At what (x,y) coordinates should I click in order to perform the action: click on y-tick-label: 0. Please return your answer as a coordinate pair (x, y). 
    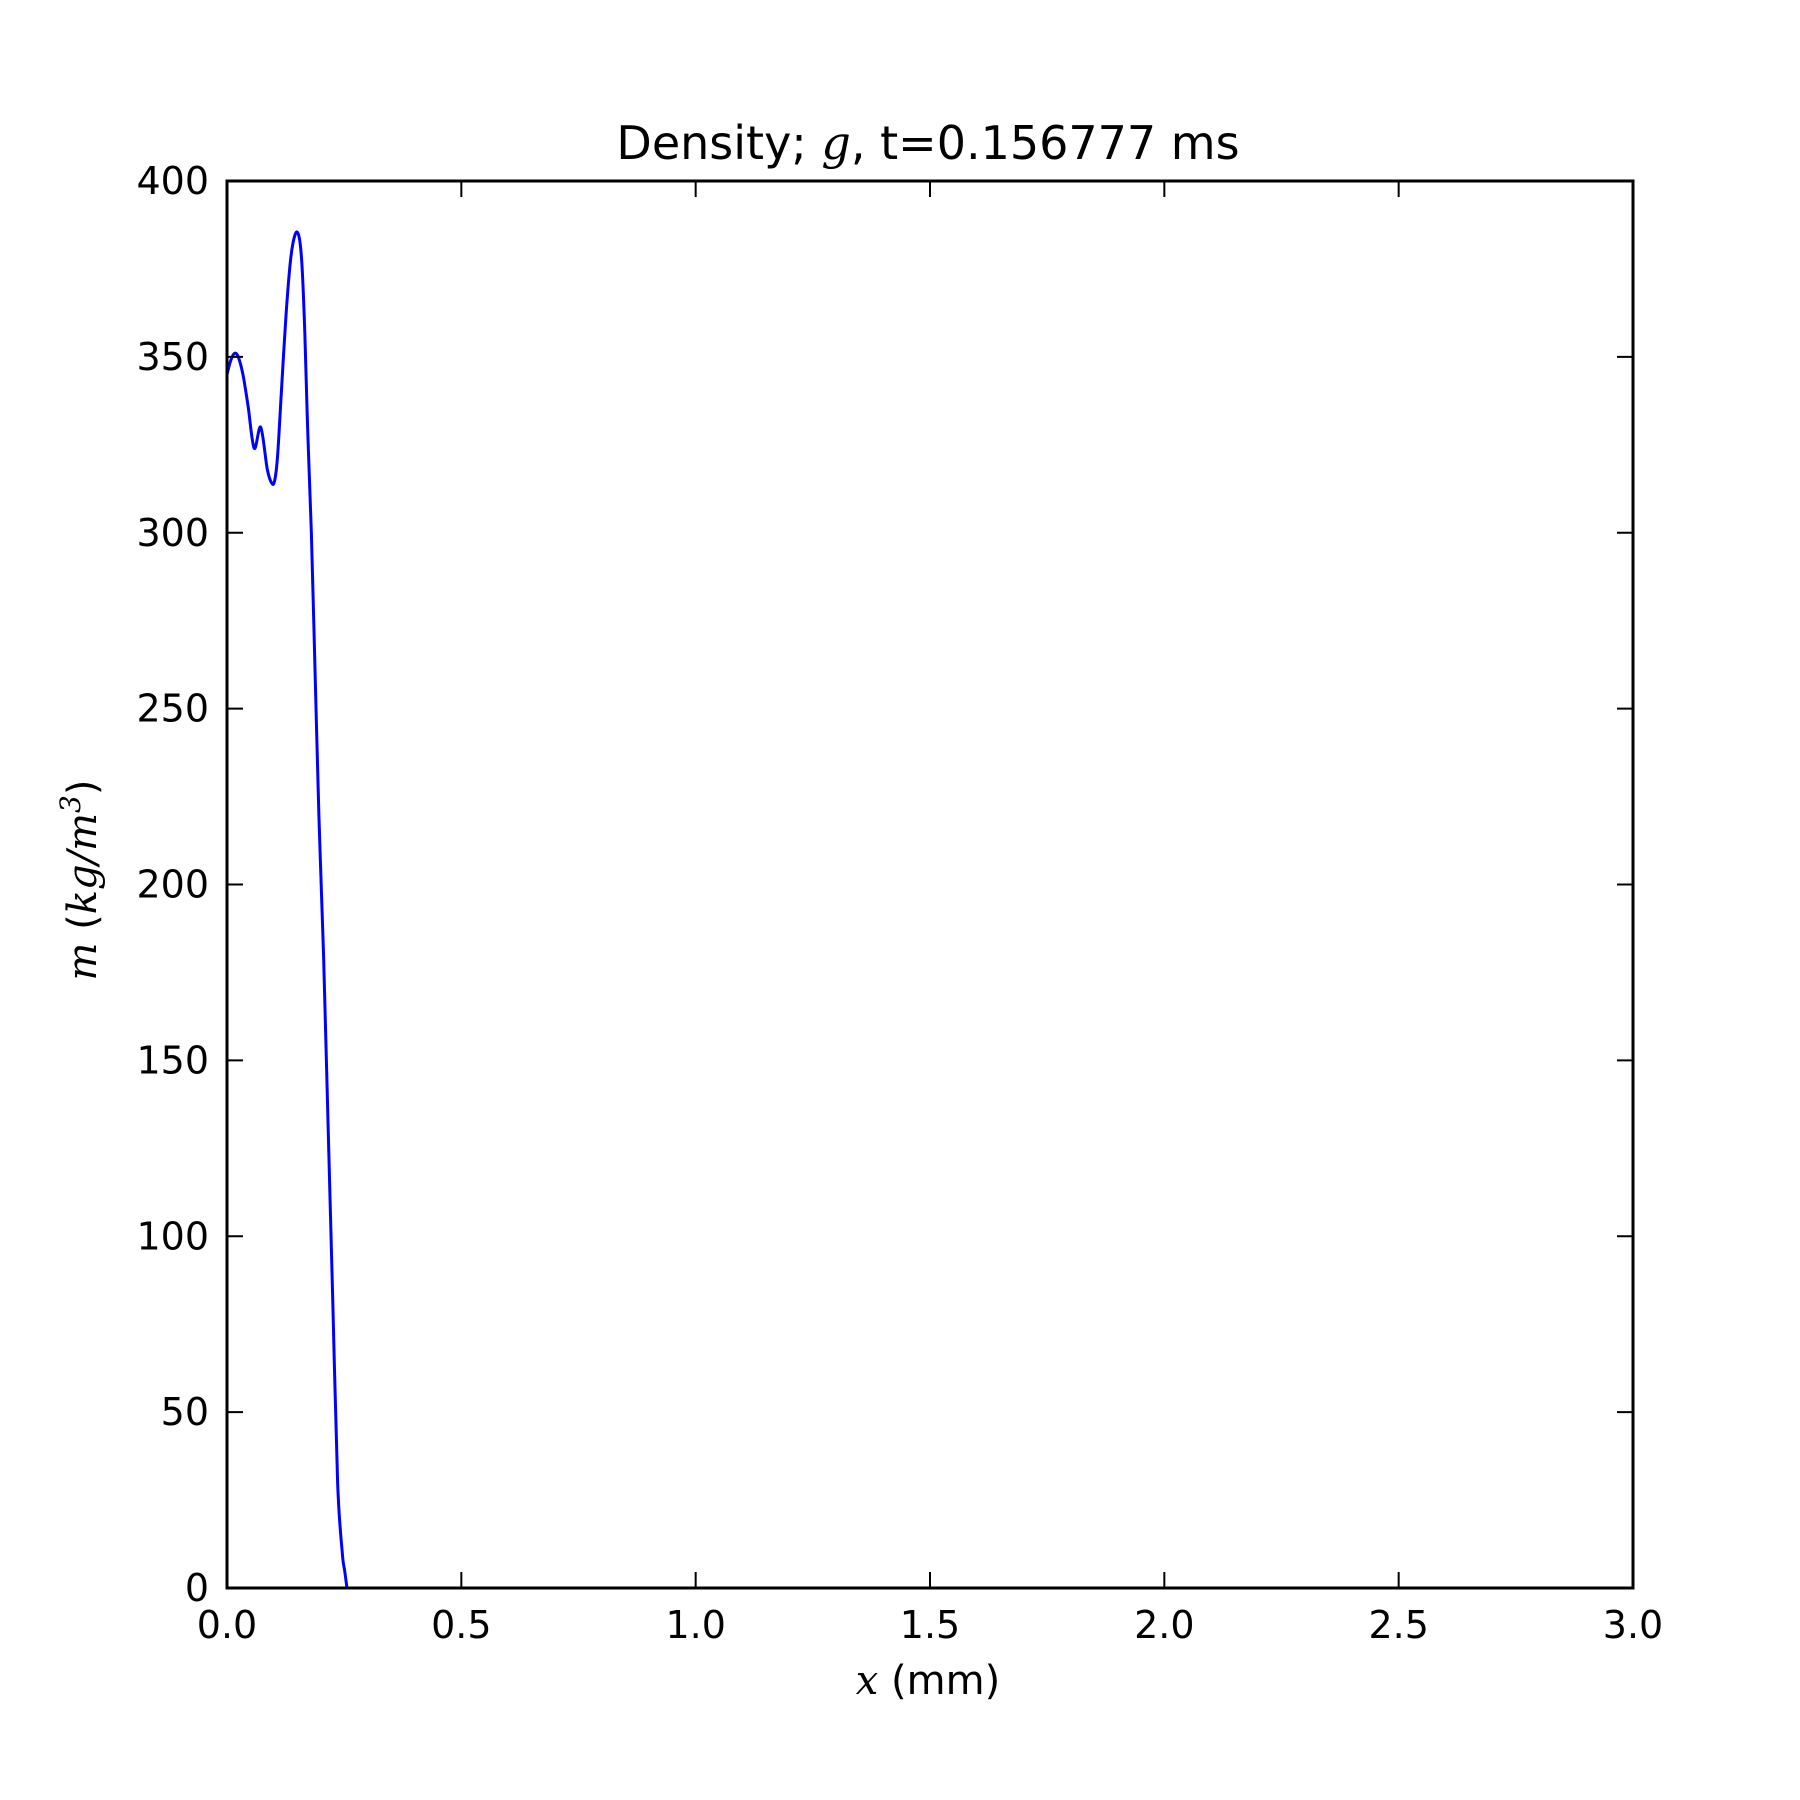
    Looking at the image, I should click on (197, 1588).